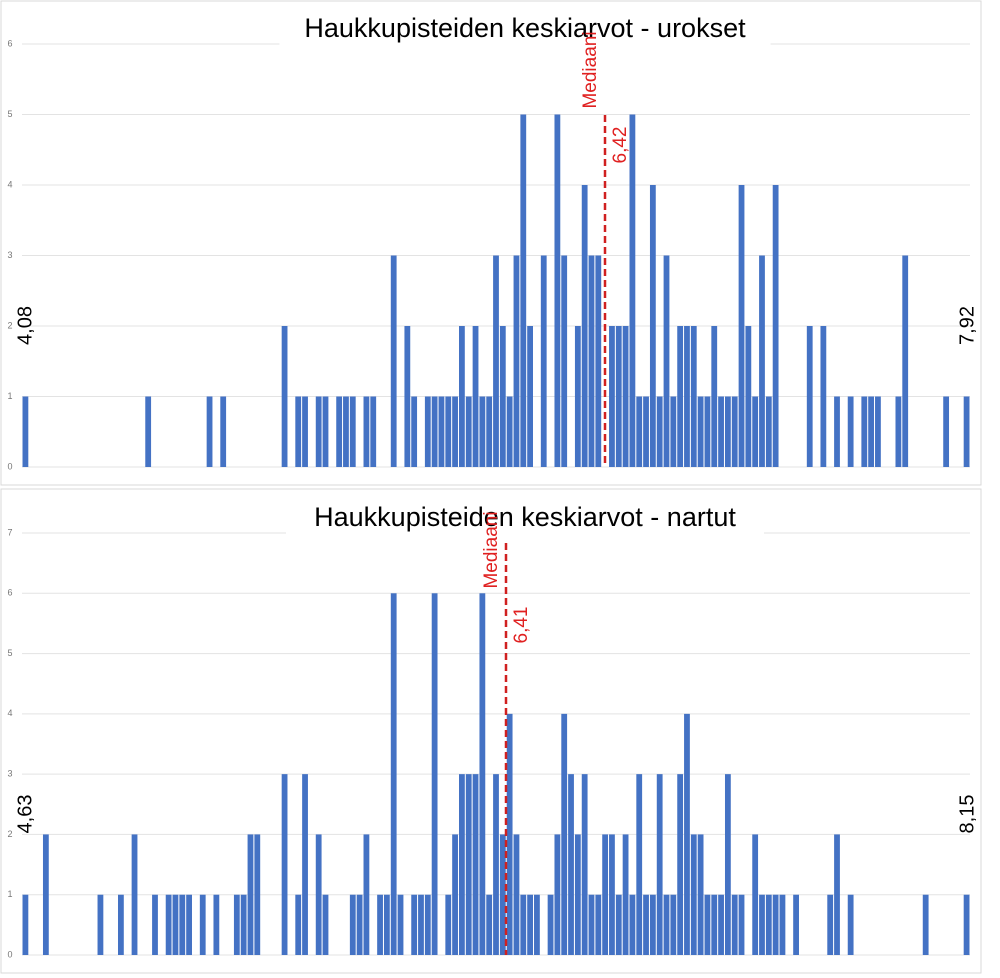 Image resolution: width=1000 pixels, height=978 pixels. I want to click on y-tick-label: 7, so click(9, 532).